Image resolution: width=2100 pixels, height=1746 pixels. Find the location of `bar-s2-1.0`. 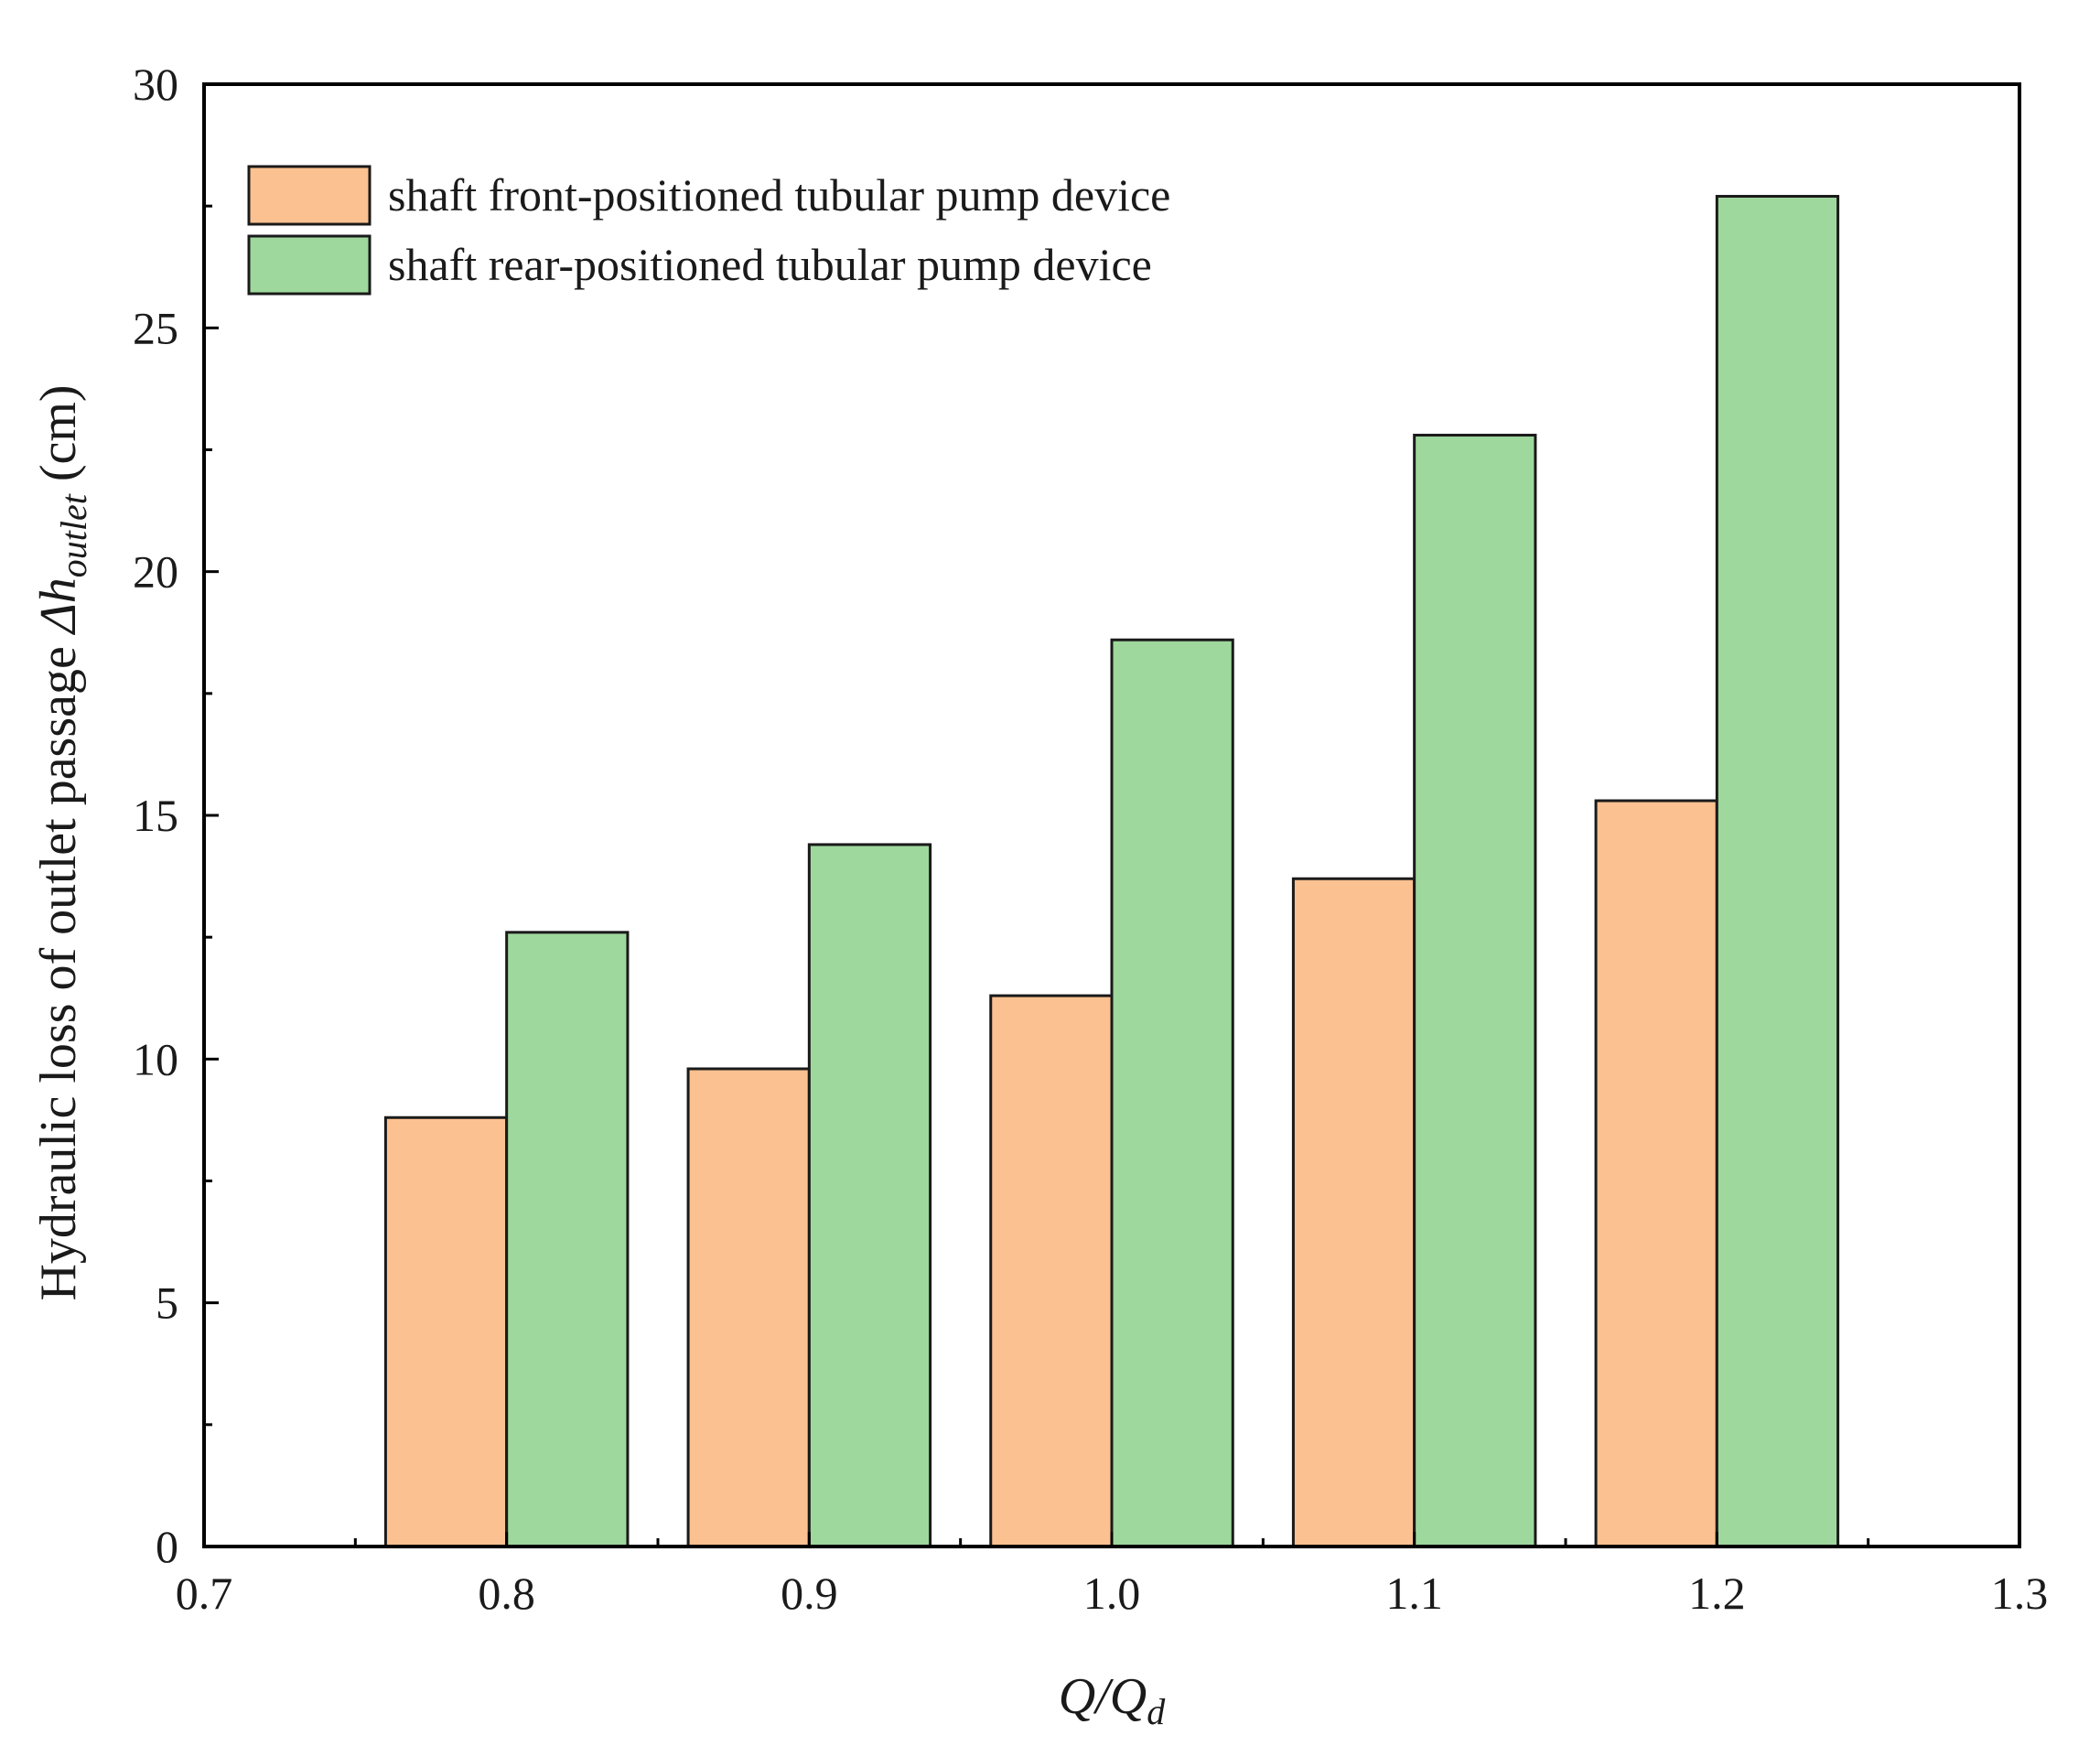

bar-s2-1.0 is located at coordinates (1172, 1093).